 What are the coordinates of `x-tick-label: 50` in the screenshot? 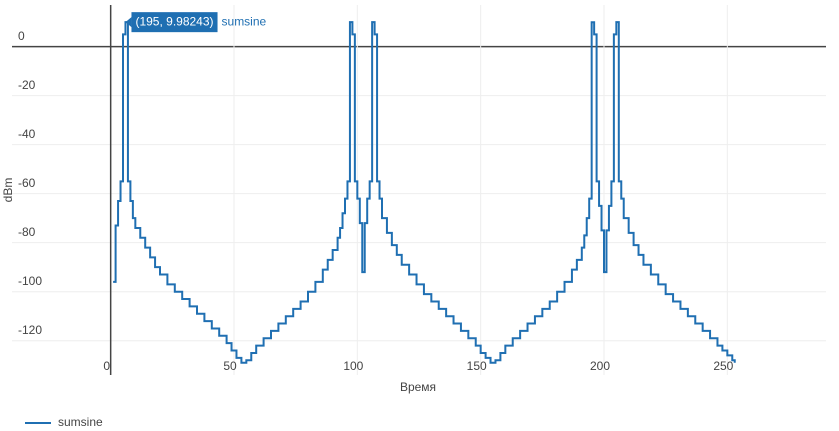 It's located at (230, 366).